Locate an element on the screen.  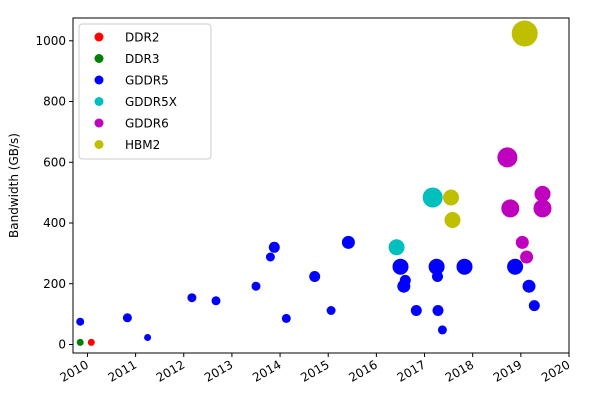
legend-item-gddr6: GDDR6 is located at coordinates (131, 124).